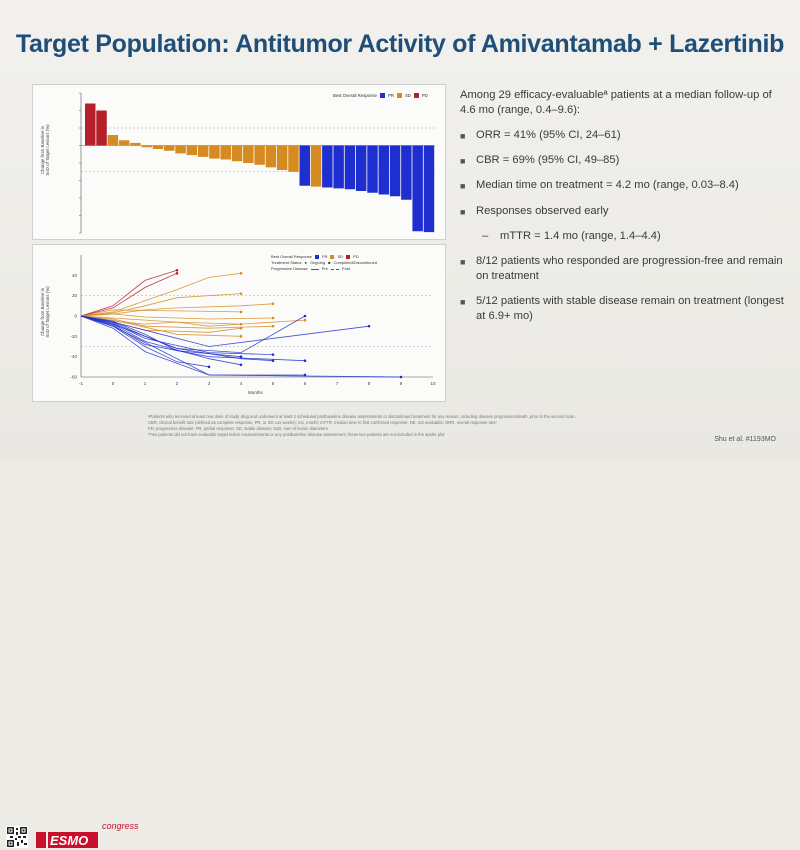  Describe the element at coordinates (424, 95) in the screenshot. I see `waterfall-legend-pd: PD` at that location.